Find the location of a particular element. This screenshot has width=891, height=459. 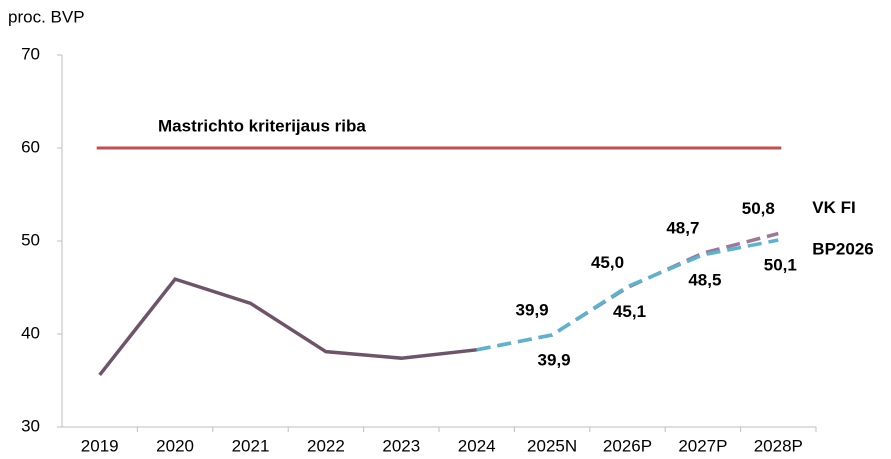

x-tick-label: 2022 is located at coordinates (326, 445).